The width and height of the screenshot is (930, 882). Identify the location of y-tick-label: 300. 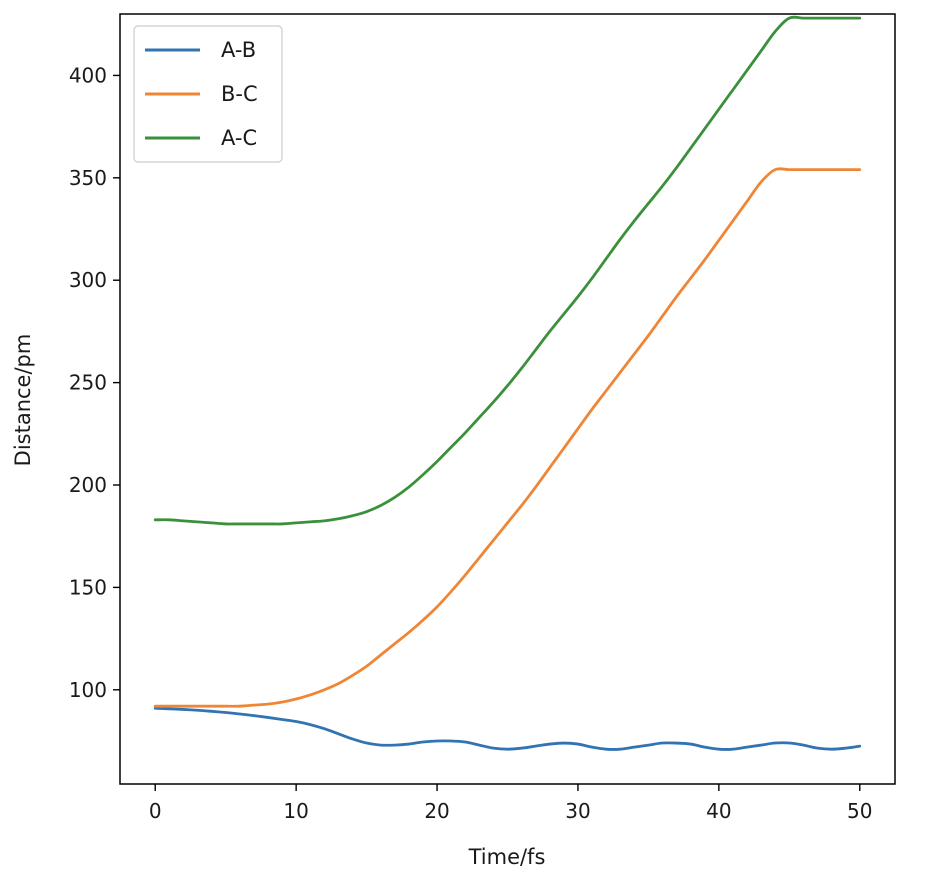
(88, 280).